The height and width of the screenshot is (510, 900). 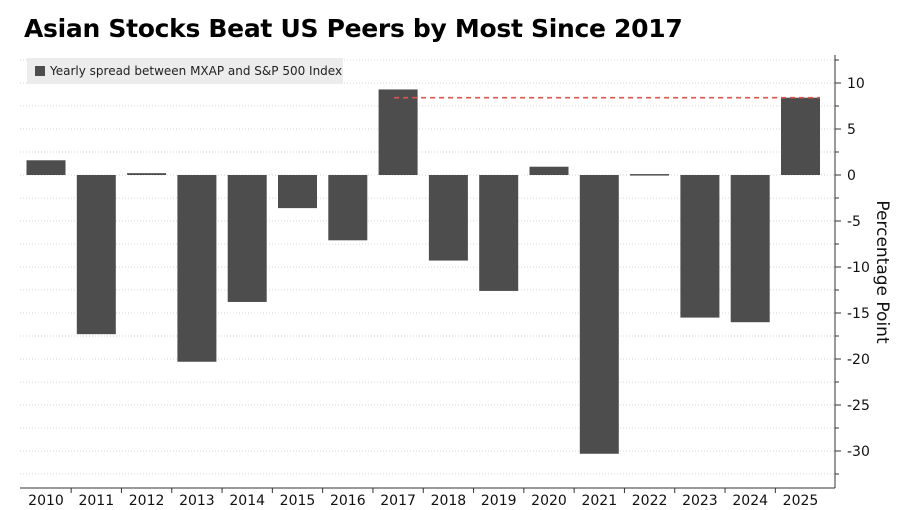 I want to click on x-tick-label: 2010, so click(x=46, y=501).